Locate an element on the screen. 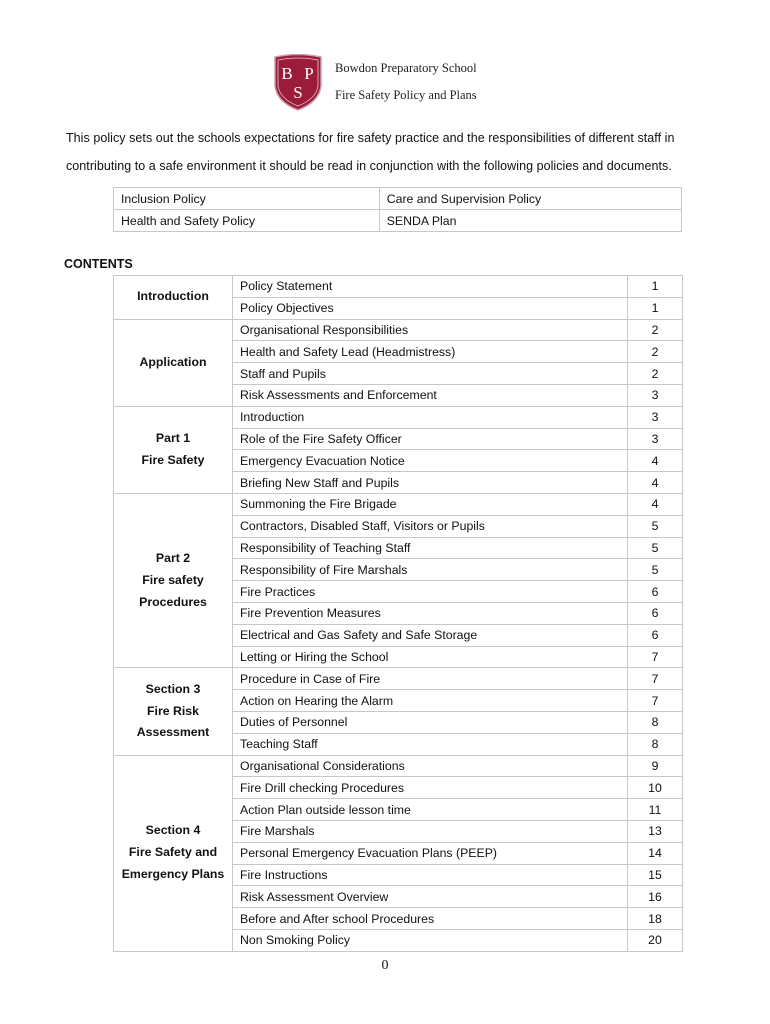  section-label: Section 3 Fire Risk Assessment is located at coordinates (173, 711).